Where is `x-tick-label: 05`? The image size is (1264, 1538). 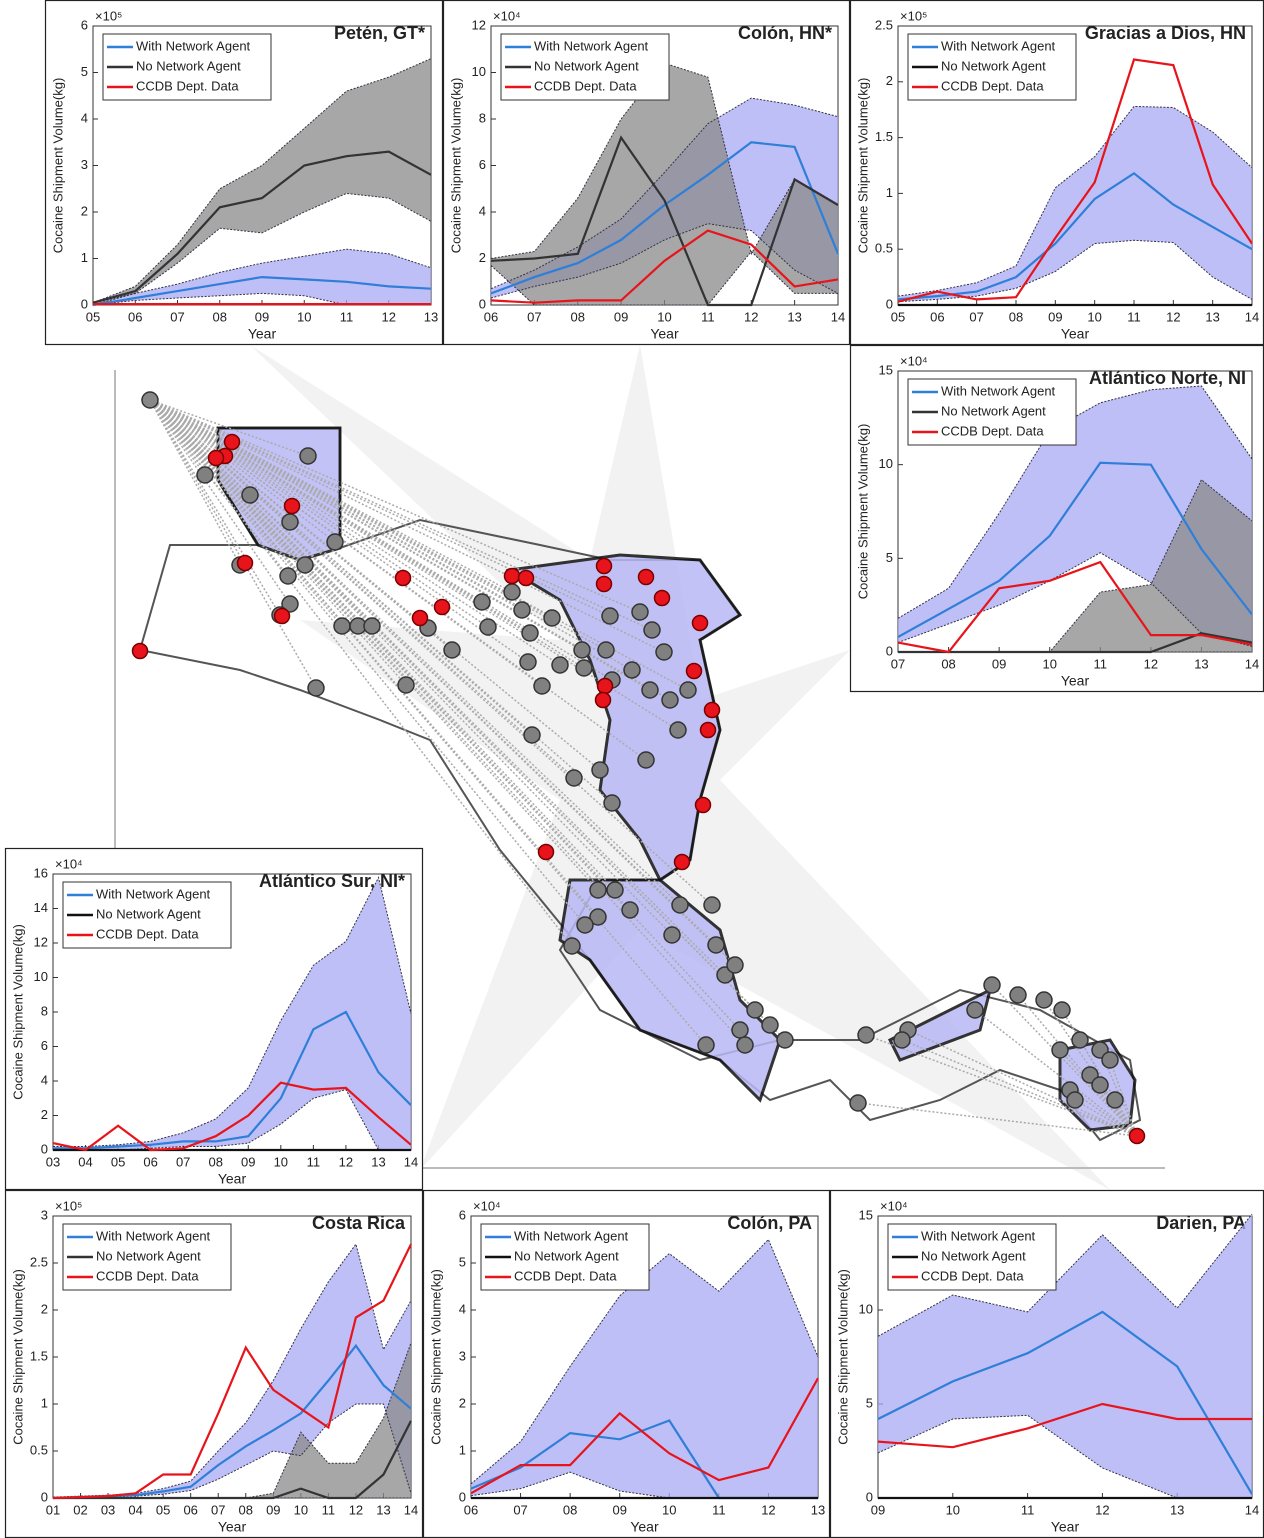 x-tick-label: 05 is located at coordinates (93, 316).